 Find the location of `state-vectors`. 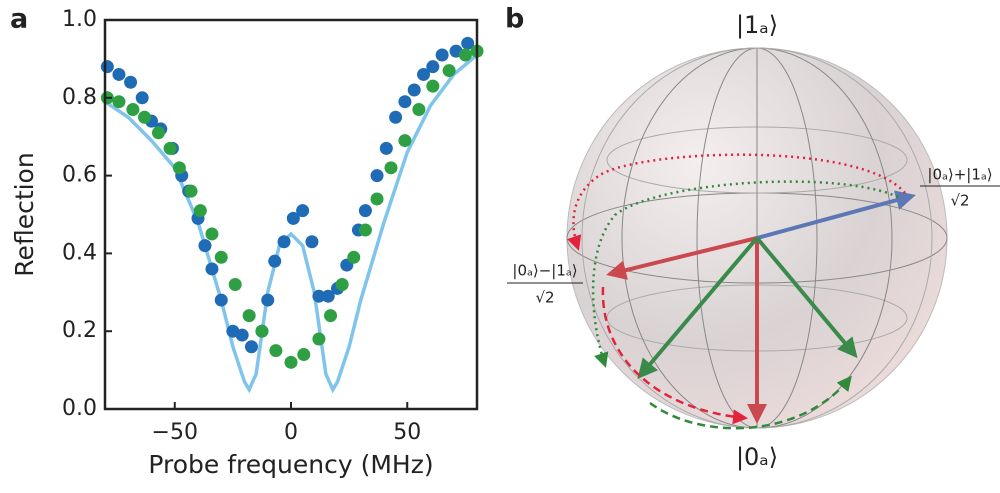

state-vectors is located at coordinates (761, 307).